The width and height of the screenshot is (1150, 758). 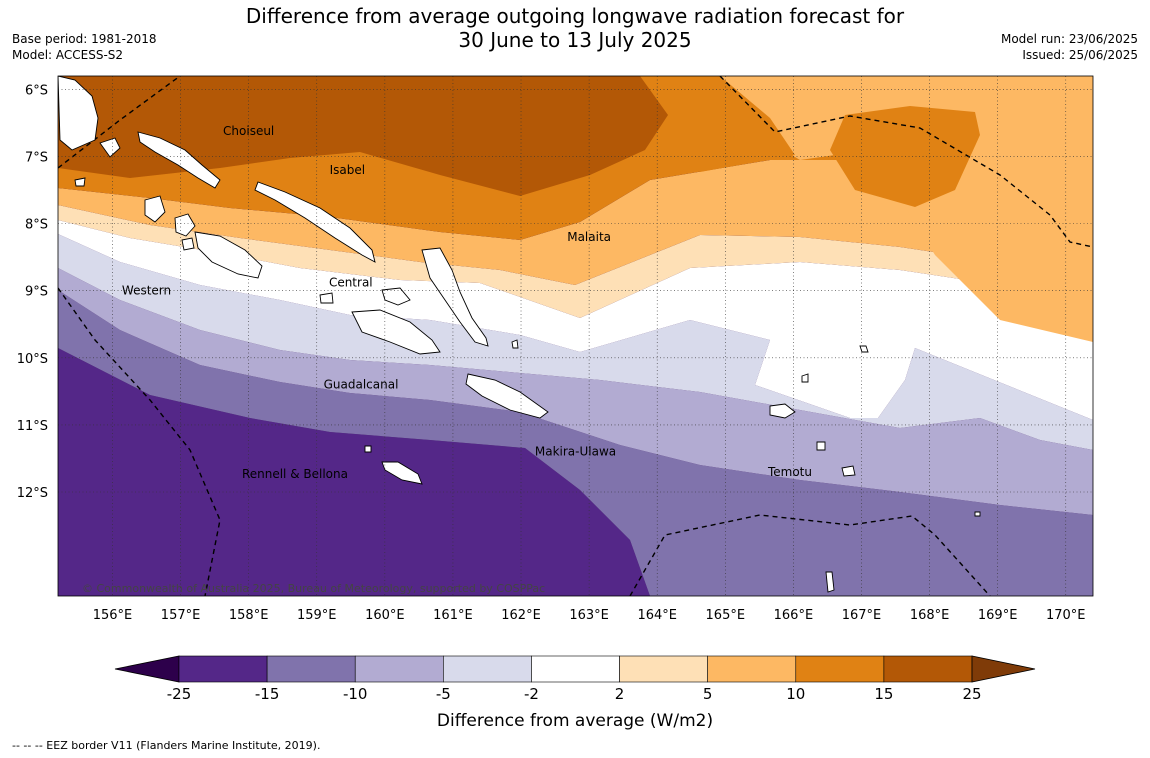 What do you see at coordinates (515, 344) in the screenshot?
I see `ulawa-coast` at bounding box center [515, 344].